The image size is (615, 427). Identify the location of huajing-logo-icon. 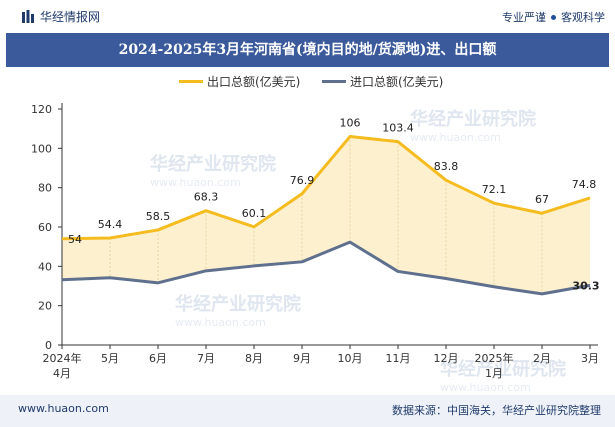
(28, 16).